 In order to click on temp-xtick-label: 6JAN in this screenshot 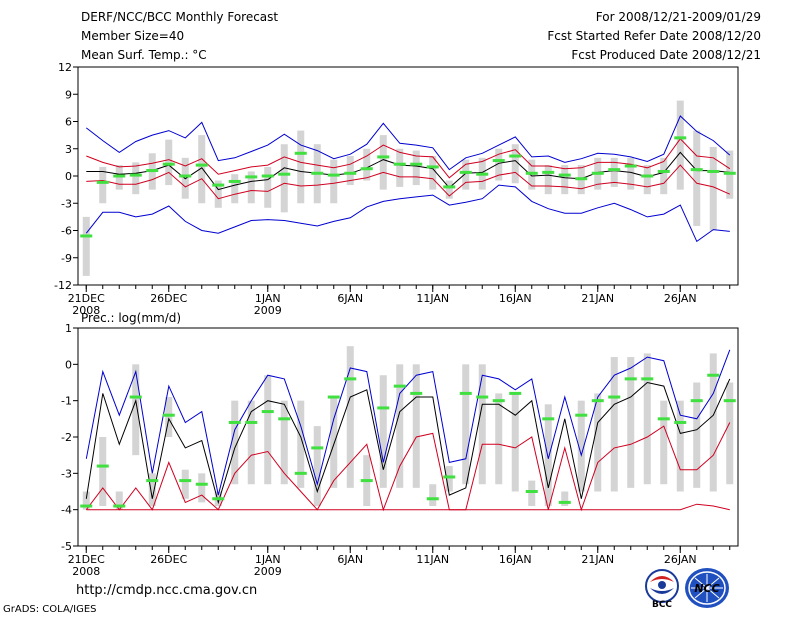, I will do `click(350, 298)`.